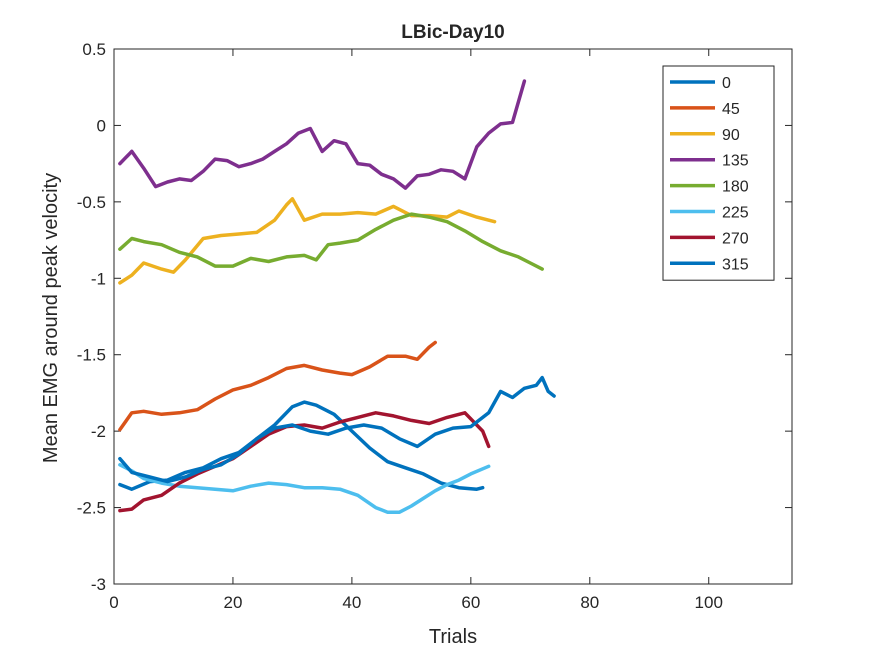 This screenshot has width=875, height=661. Describe the element at coordinates (98, 584) in the screenshot. I see `y-tick-label: -3` at that location.